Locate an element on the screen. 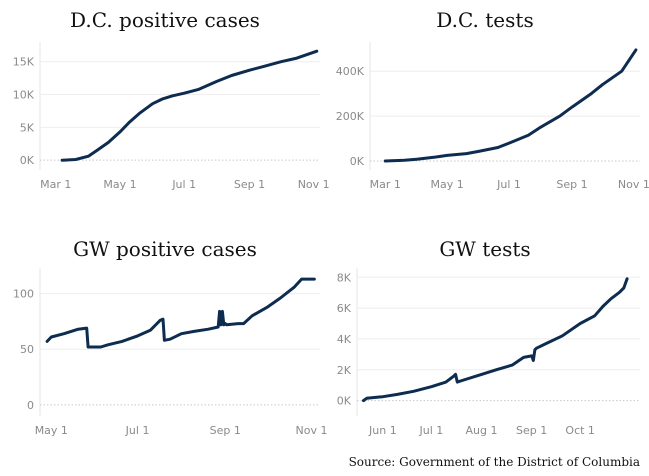 The image size is (649, 476). y-tick-label: 5K is located at coordinates (27, 127).